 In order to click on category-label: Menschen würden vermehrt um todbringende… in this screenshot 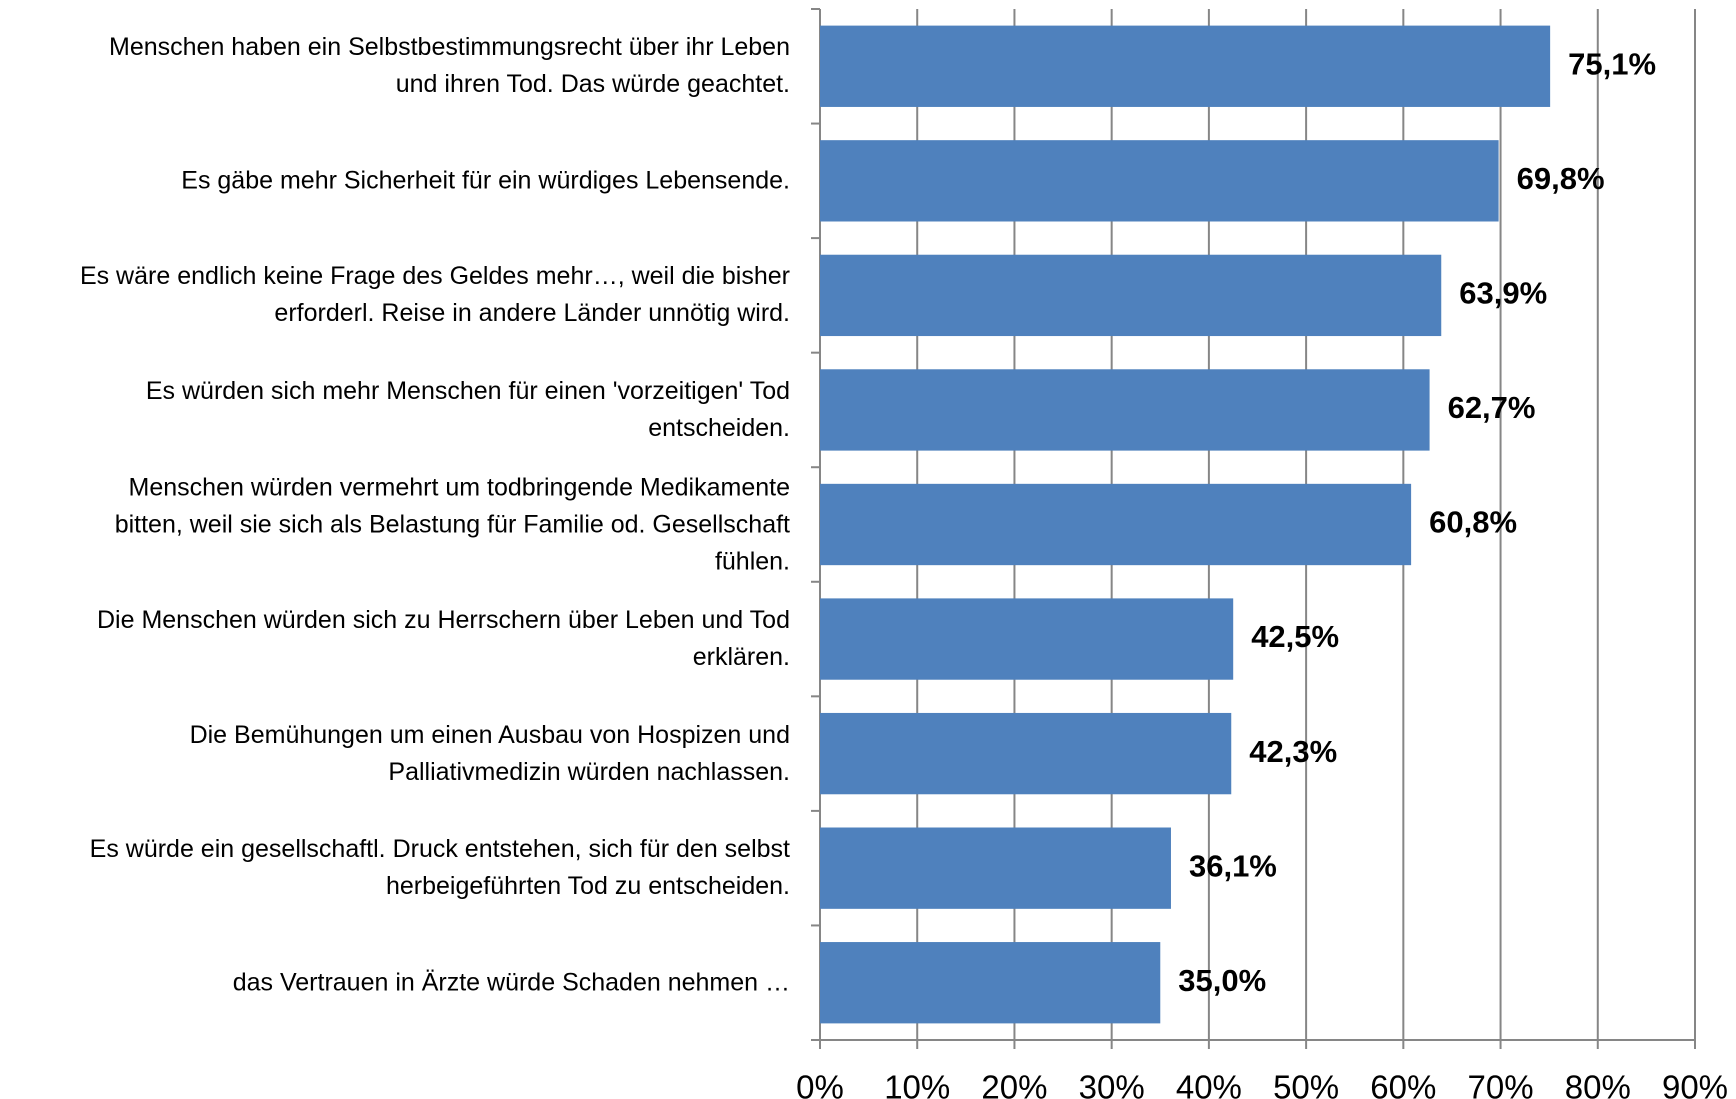, I will do `click(452, 524)`.